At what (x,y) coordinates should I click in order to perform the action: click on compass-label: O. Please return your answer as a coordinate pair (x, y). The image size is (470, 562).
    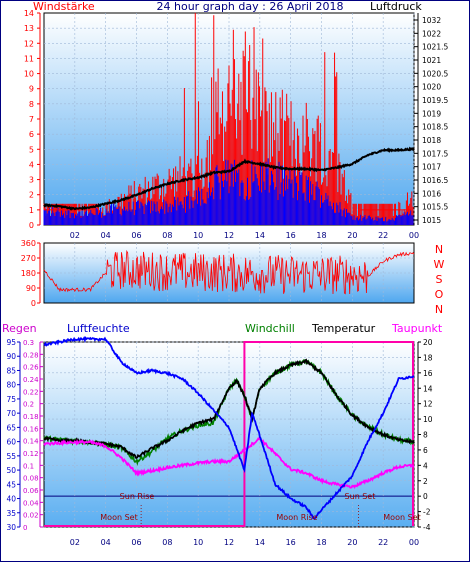
    Looking at the image, I should click on (439, 294).